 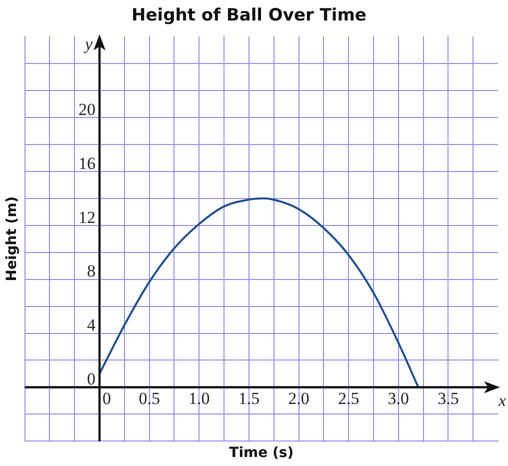 What do you see at coordinates (249, 16) in the screenshot?
I see `chart-title: Height of Ball Over Time` at bounding box center [249, 16].